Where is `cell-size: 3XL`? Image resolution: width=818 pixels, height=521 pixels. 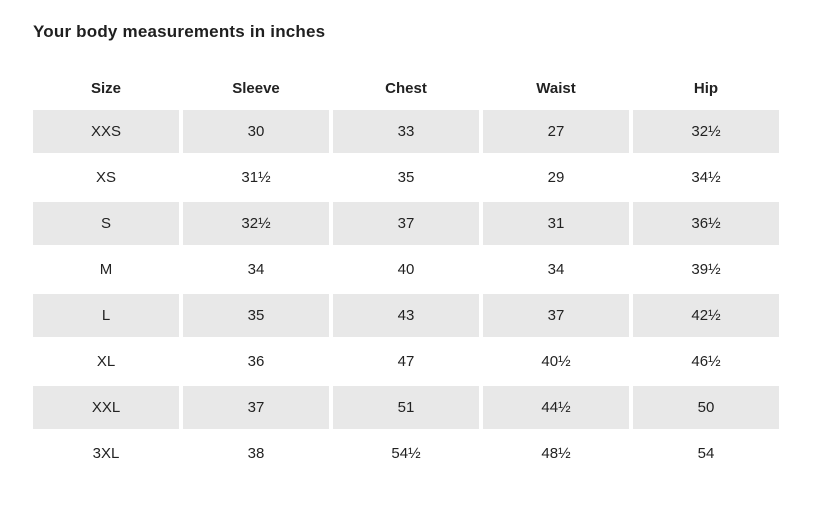
cell-size: 3XL is located at coordinates (106, 453).